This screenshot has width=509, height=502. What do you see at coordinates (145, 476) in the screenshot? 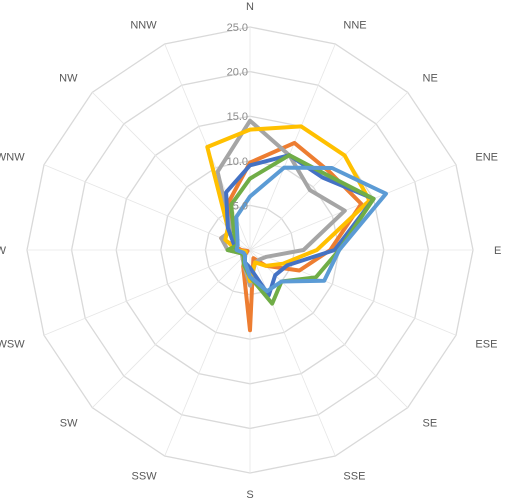
I see `direction-label-ssw: SSW` at bounding box center [145, 476].